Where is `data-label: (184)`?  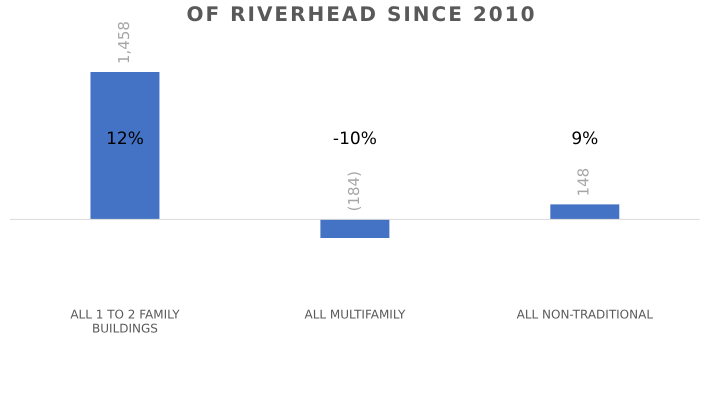 data-label: (184) is located at coordinates (353, 191).